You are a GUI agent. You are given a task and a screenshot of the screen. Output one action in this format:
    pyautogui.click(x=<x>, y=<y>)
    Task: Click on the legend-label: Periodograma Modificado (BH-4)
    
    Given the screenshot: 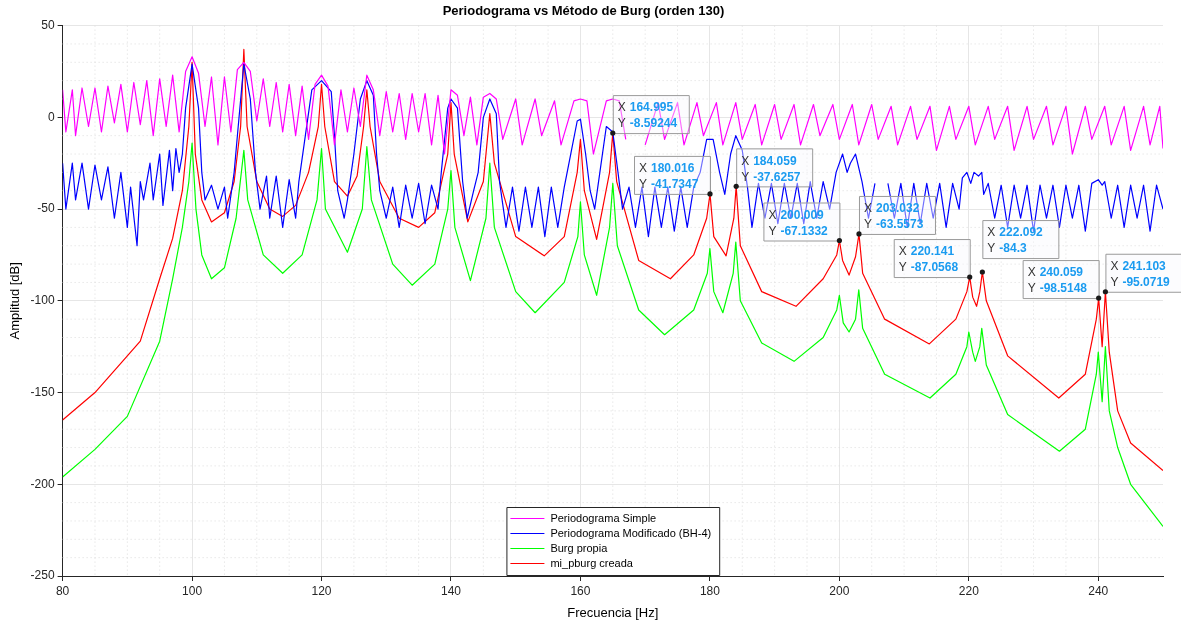 What is the action you would take?
    pyautogui.click(x=631, y=532)
    